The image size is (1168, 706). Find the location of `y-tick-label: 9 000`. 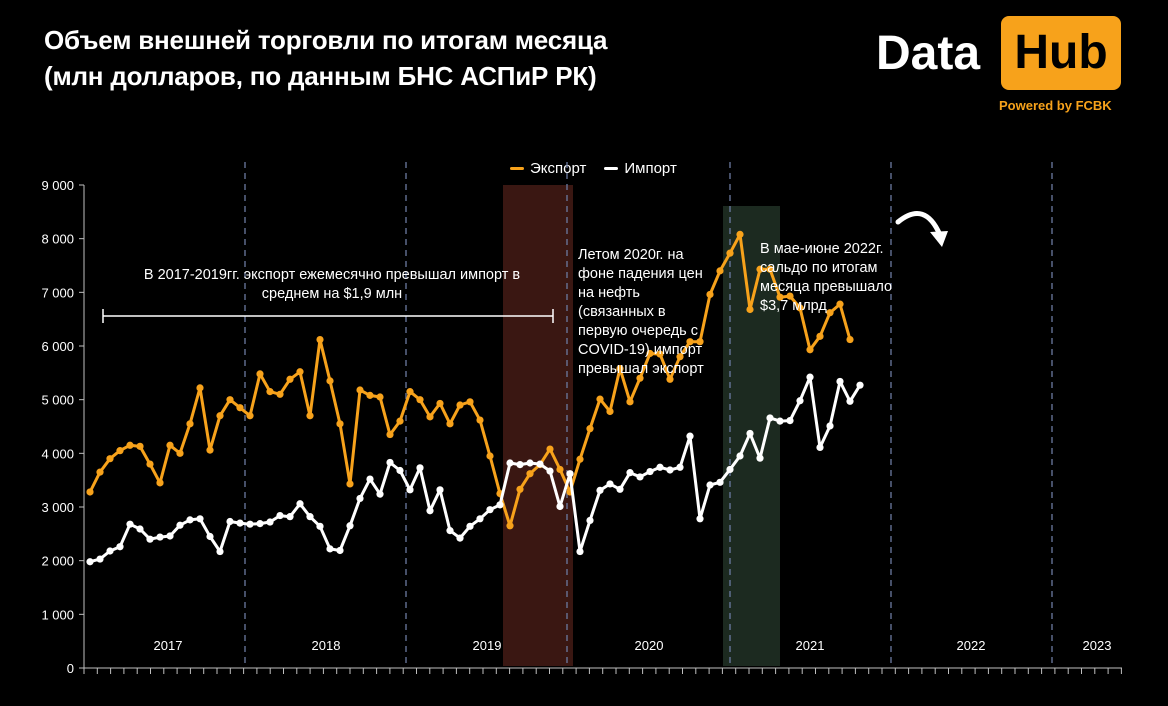

y-tick-label: 9 000 is located at coordinates (57, 185).